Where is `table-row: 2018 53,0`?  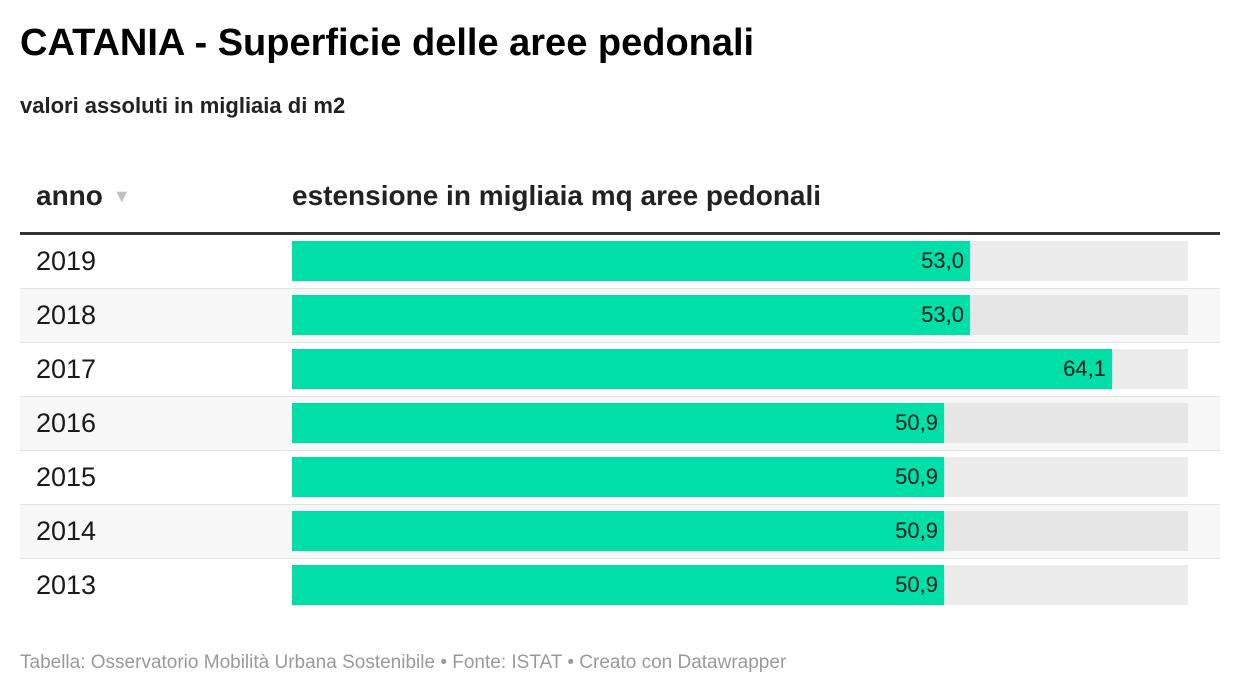
table-row: 2018 53,0 is located at coordinates (620, 316).